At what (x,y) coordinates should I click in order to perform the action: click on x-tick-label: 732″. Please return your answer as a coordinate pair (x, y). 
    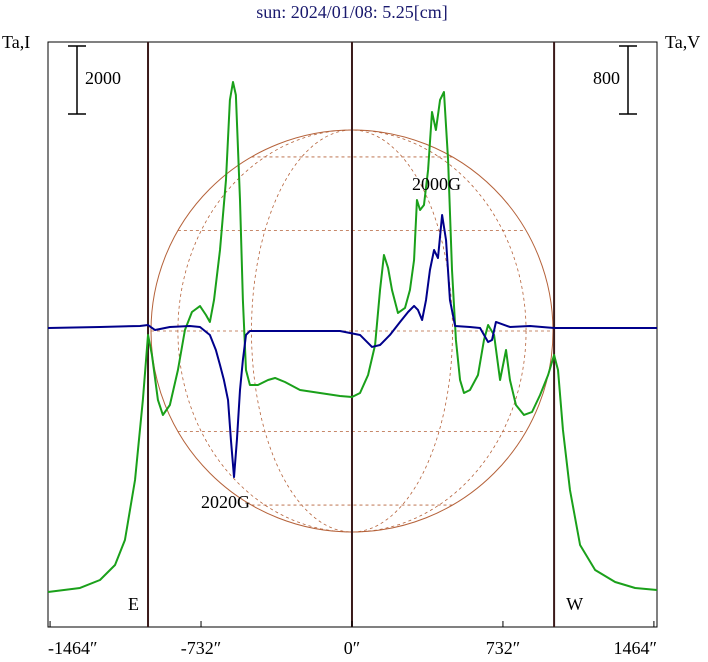
    Looking at the image, I should click on (503, 648).